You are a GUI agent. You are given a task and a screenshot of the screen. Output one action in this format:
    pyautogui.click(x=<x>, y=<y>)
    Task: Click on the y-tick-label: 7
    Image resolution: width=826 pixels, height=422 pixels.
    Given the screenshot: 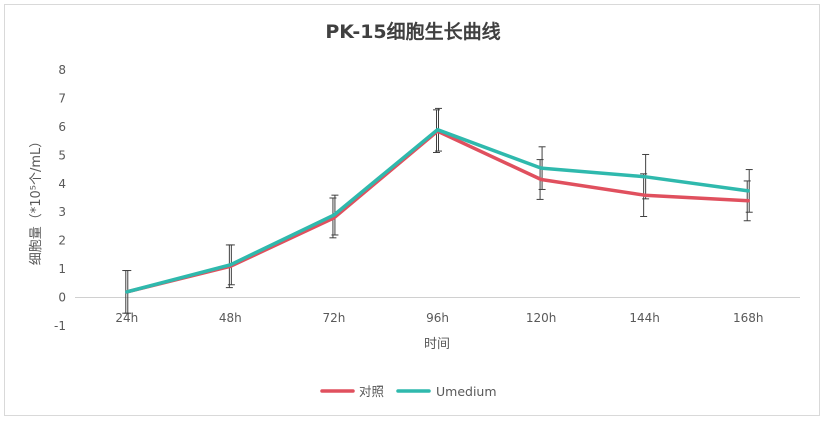 What is the action you would take?
    pyautogui.click(x=62, y=98)
    